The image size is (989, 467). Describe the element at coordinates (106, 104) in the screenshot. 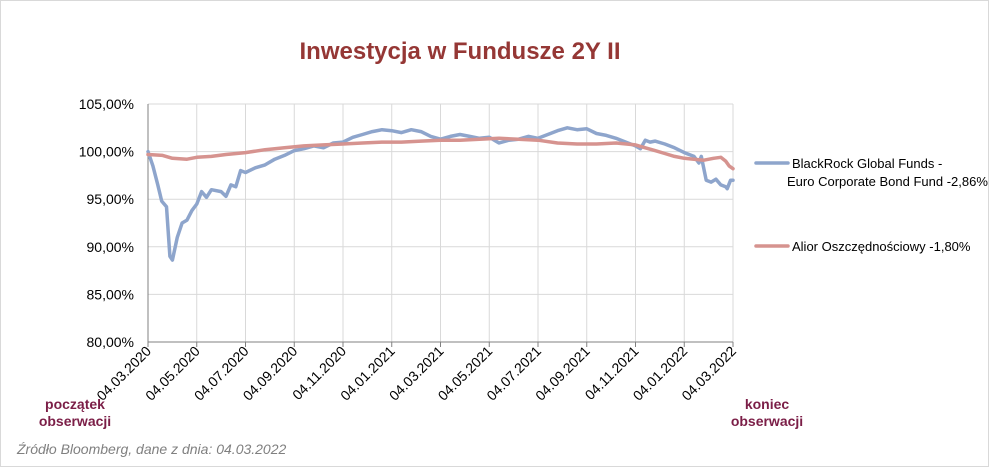

I see `y-tick-label: 105,00%` at that location.